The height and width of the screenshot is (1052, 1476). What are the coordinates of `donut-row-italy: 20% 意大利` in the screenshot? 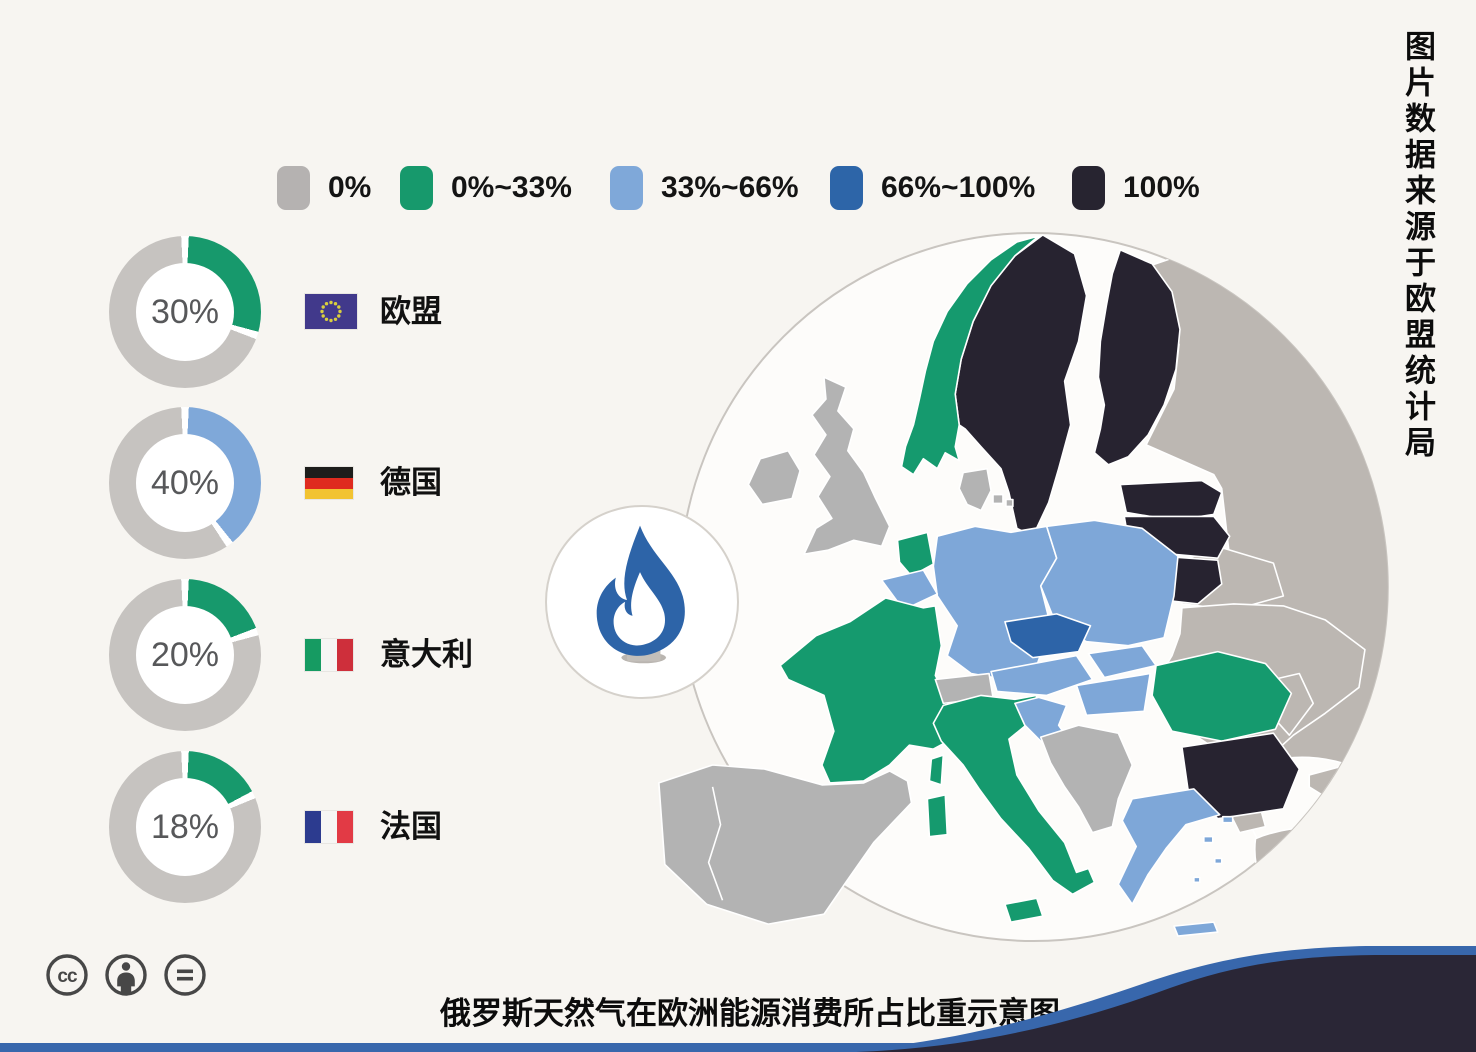 It's located at (310, 655).